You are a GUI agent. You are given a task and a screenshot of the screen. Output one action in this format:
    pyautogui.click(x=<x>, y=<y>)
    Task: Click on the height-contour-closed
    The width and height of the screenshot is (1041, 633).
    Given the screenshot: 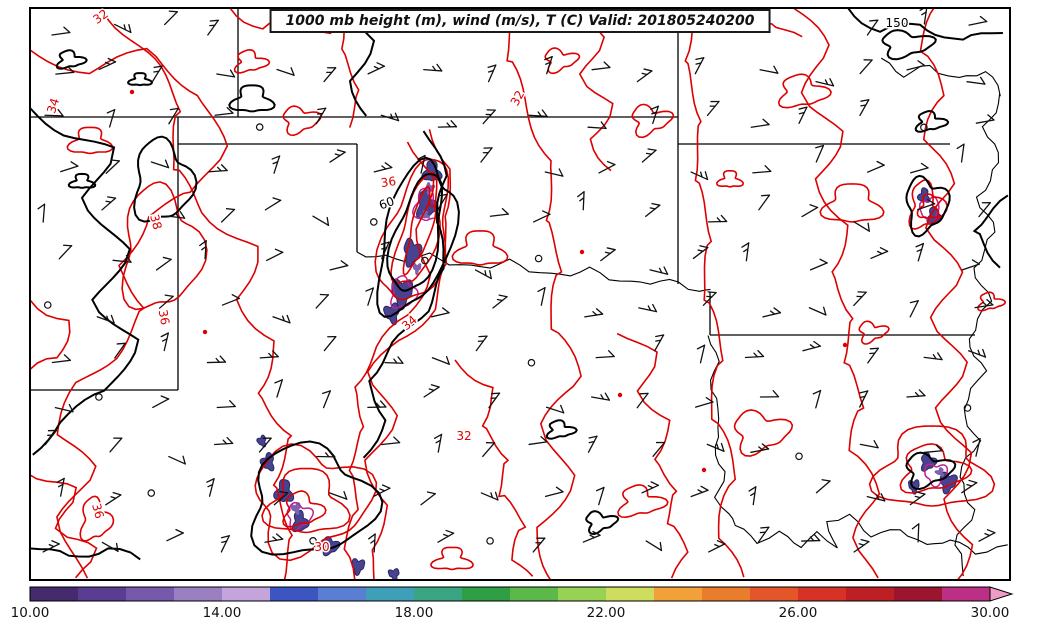 What is the action you would take?
    pyautogui.click(x=415, y=232)
    